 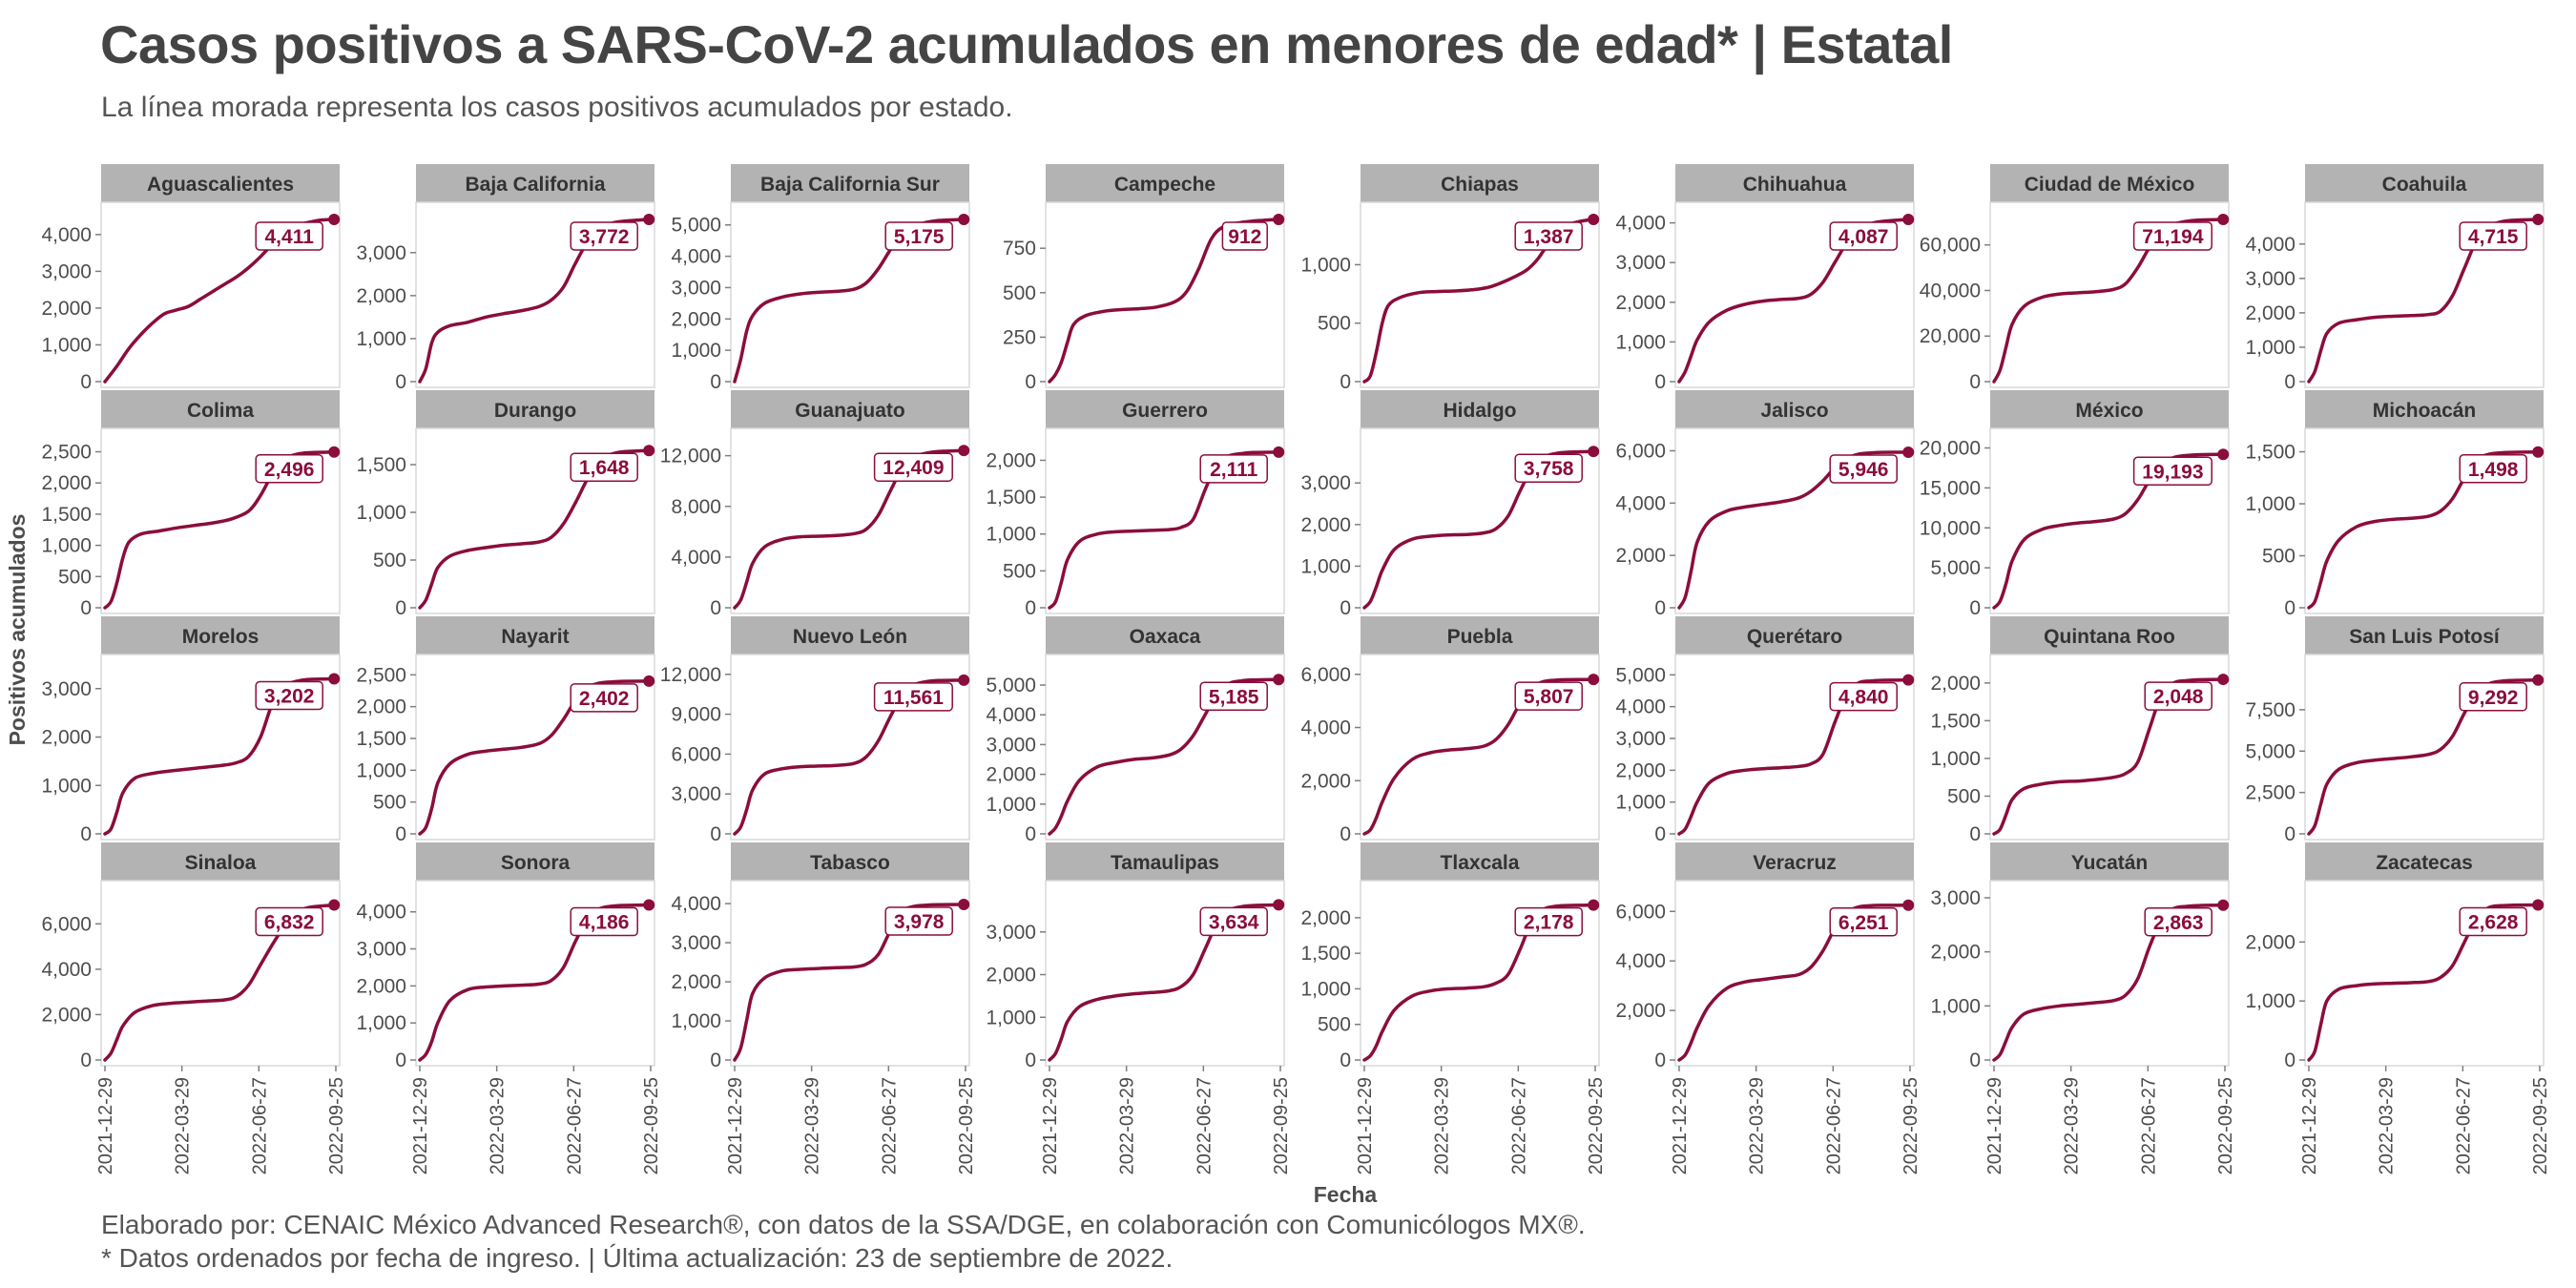 I want to click on y-tick-label: 10,000, so click(x=1950, y=528).